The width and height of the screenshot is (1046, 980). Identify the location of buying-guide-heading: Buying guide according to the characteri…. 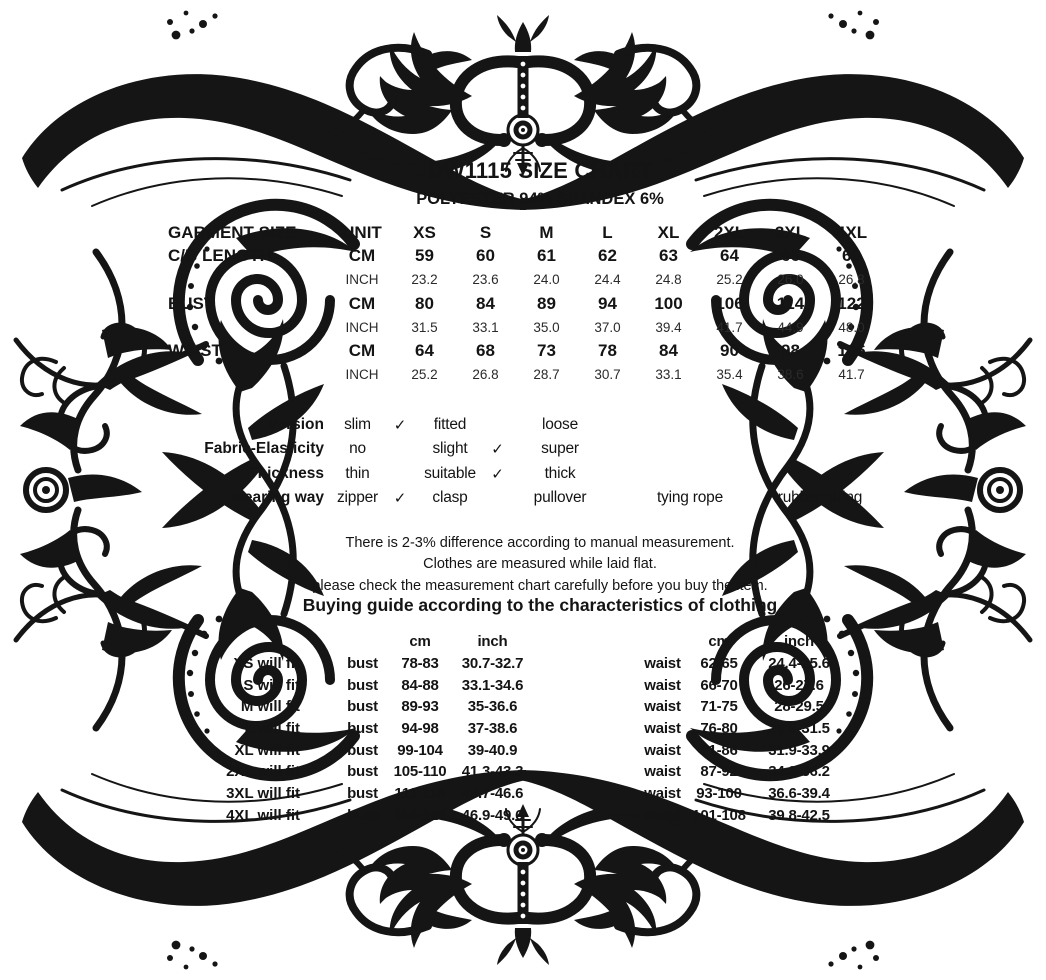
(540, 605).